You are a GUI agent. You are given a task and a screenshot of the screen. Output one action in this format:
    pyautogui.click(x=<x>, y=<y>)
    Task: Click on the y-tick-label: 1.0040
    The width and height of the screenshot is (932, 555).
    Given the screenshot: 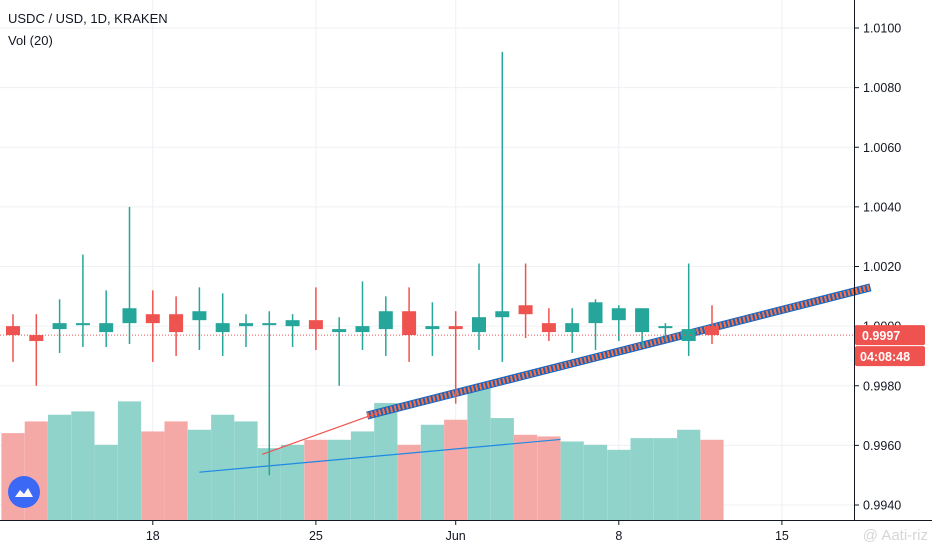 What is the action you would take?
    pyautogui.click(x=882, y=207)
    